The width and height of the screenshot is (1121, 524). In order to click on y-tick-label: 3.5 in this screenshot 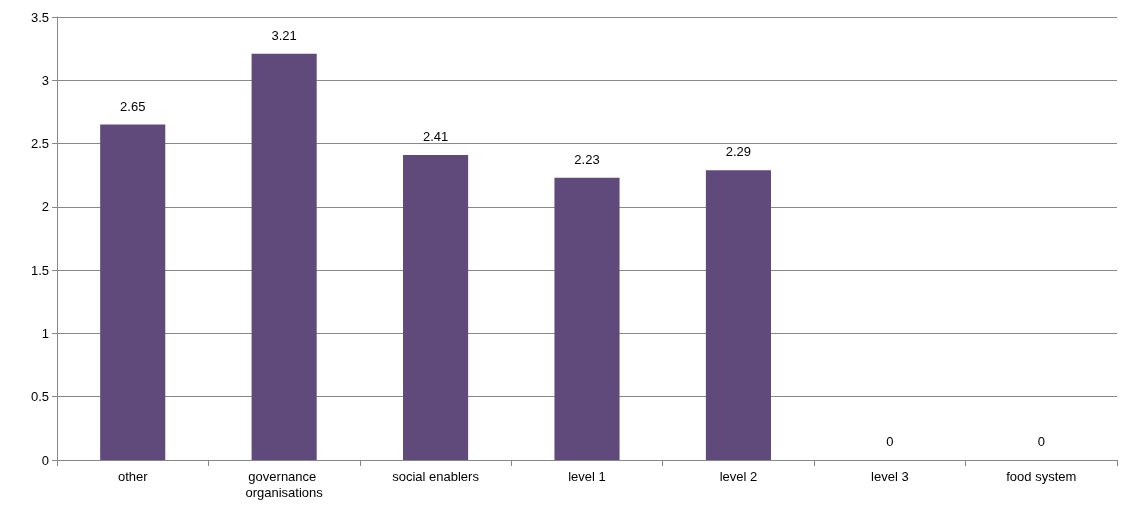, I will do `click(39, 17)`.